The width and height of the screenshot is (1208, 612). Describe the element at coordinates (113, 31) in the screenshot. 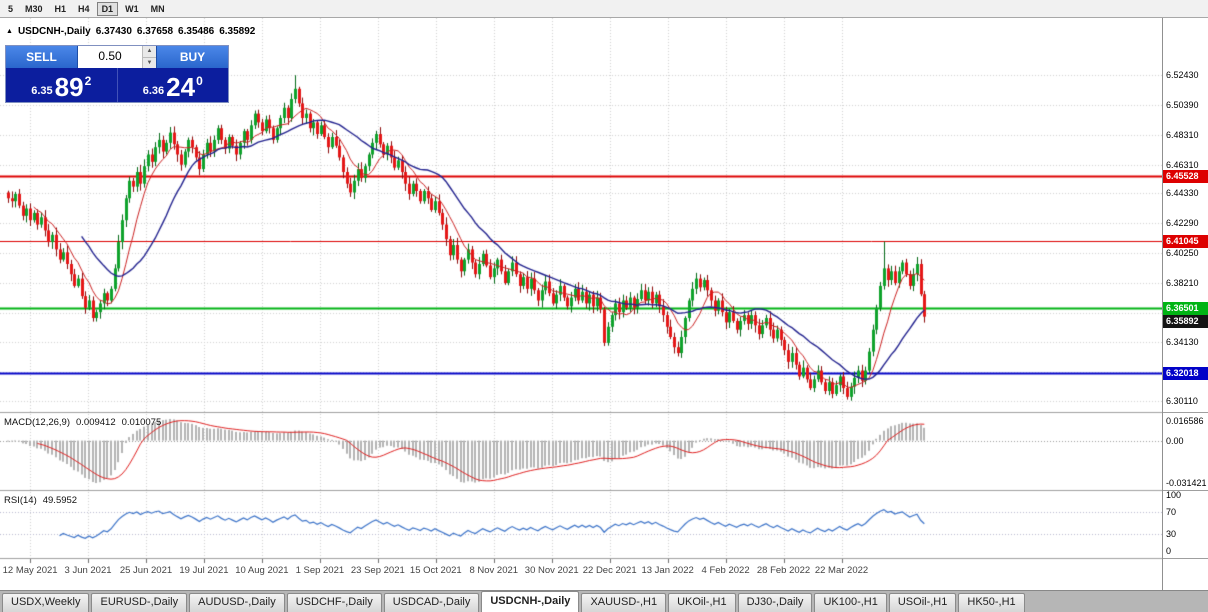

I see `ohlc-open: 6.37430` at that location.